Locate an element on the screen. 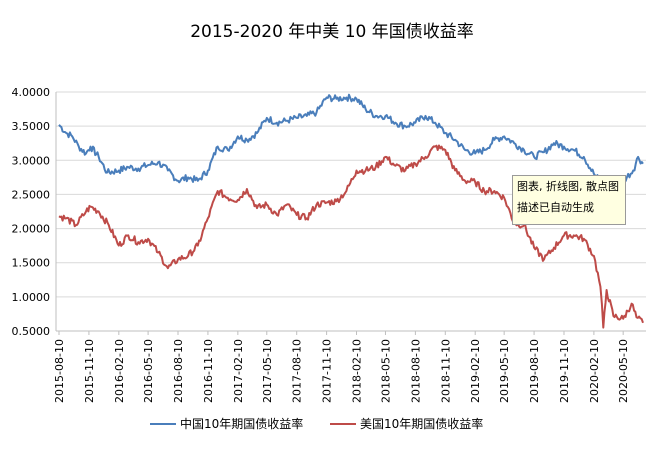 The height and width of the screenshot is (449, 664). x-tick-label: 2019-02-10 is located at coordinates (475, 371).